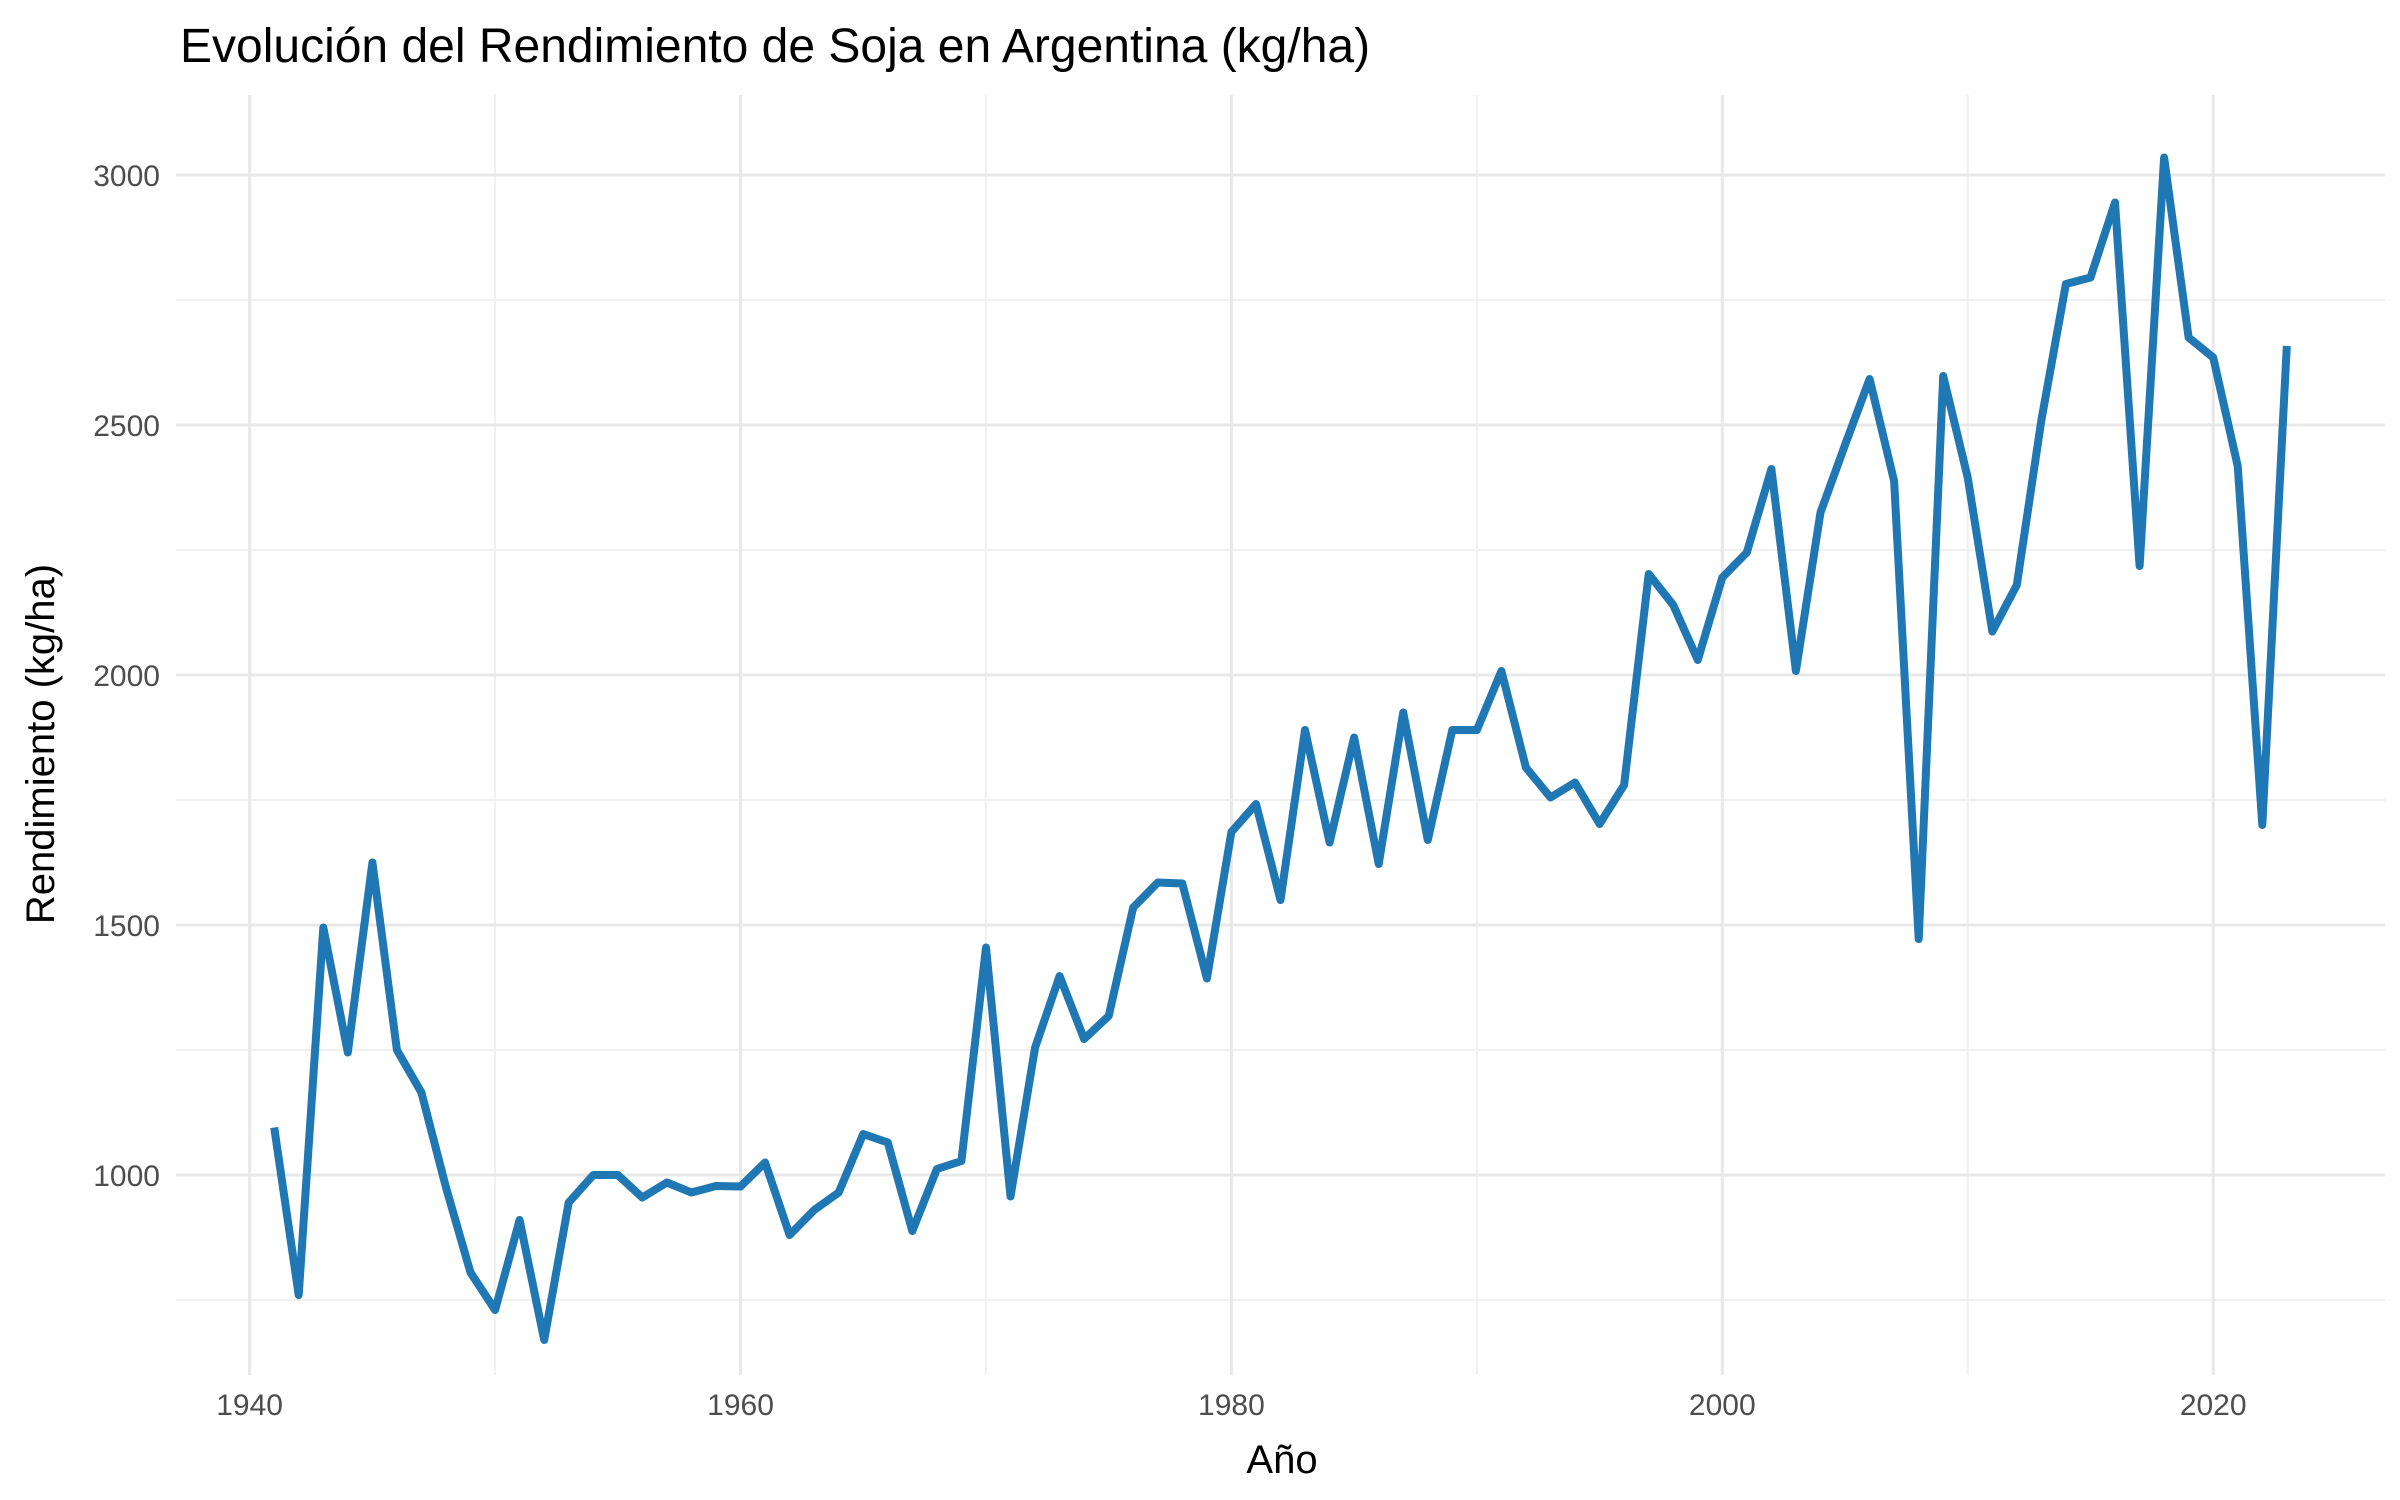 The width and height of the screenshot is (2400, 1500). Describe the element at coordinates (740, 1405) in the screenshot. I see `x-tick-label: 1960` at that location.